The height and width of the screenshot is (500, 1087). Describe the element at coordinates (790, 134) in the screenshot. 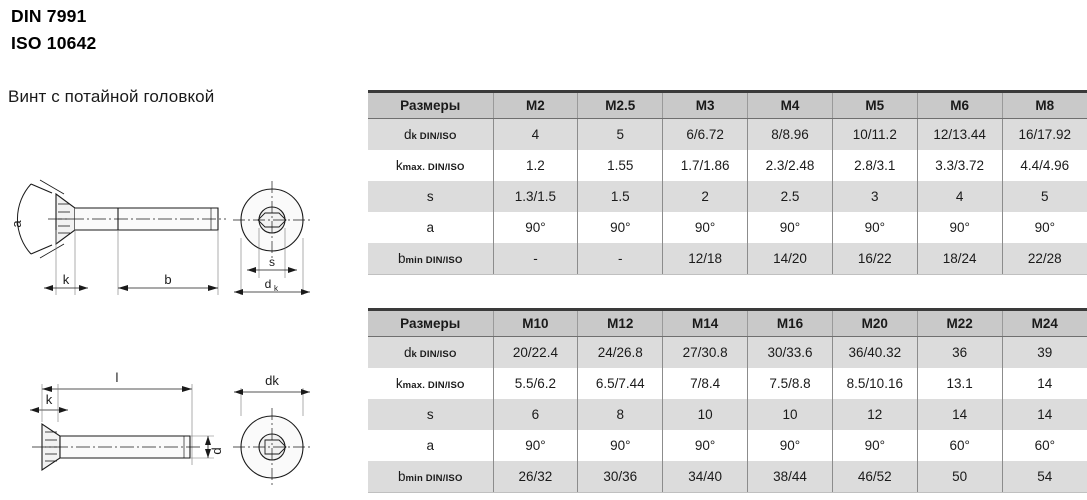

I see `cell: 8/8.96` at that location.